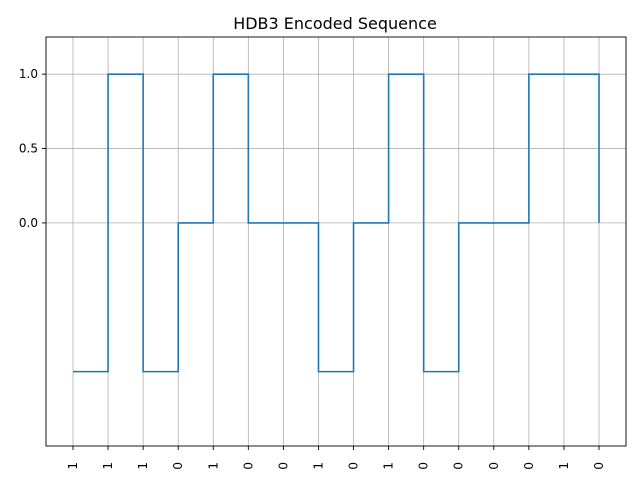  I want to click on chart-title: HDB3 Encoded Sequence, so click(335, 23).